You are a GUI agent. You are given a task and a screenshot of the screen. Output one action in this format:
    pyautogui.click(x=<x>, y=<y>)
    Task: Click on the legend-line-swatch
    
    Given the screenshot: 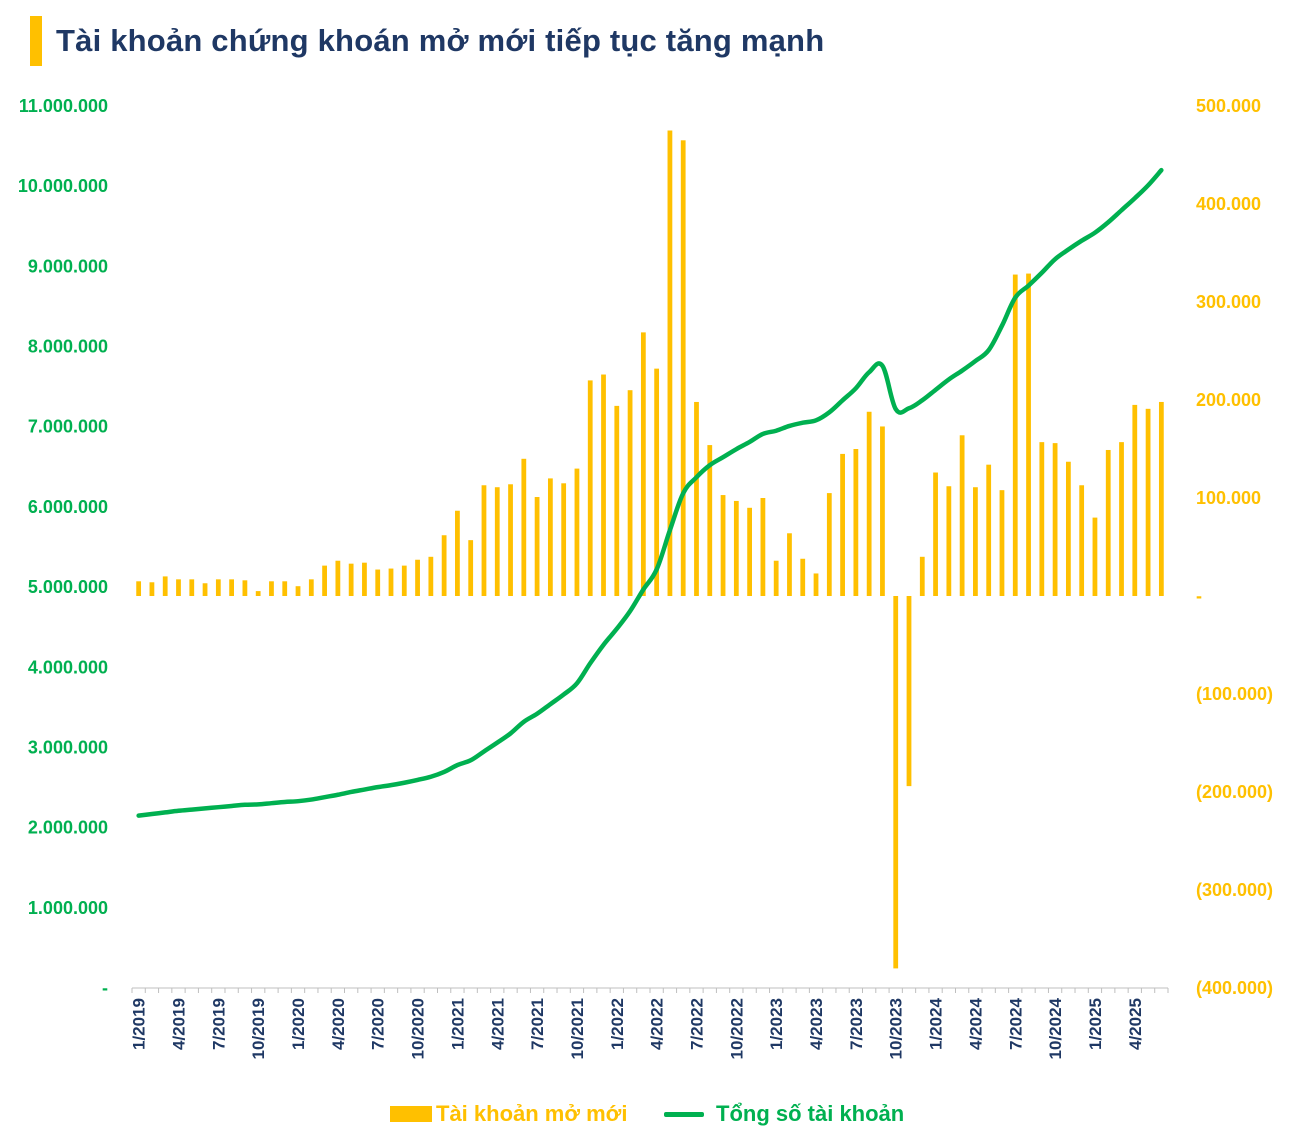 What is the action you would take?
    pyautogui.click(x=684, y=1114)
    